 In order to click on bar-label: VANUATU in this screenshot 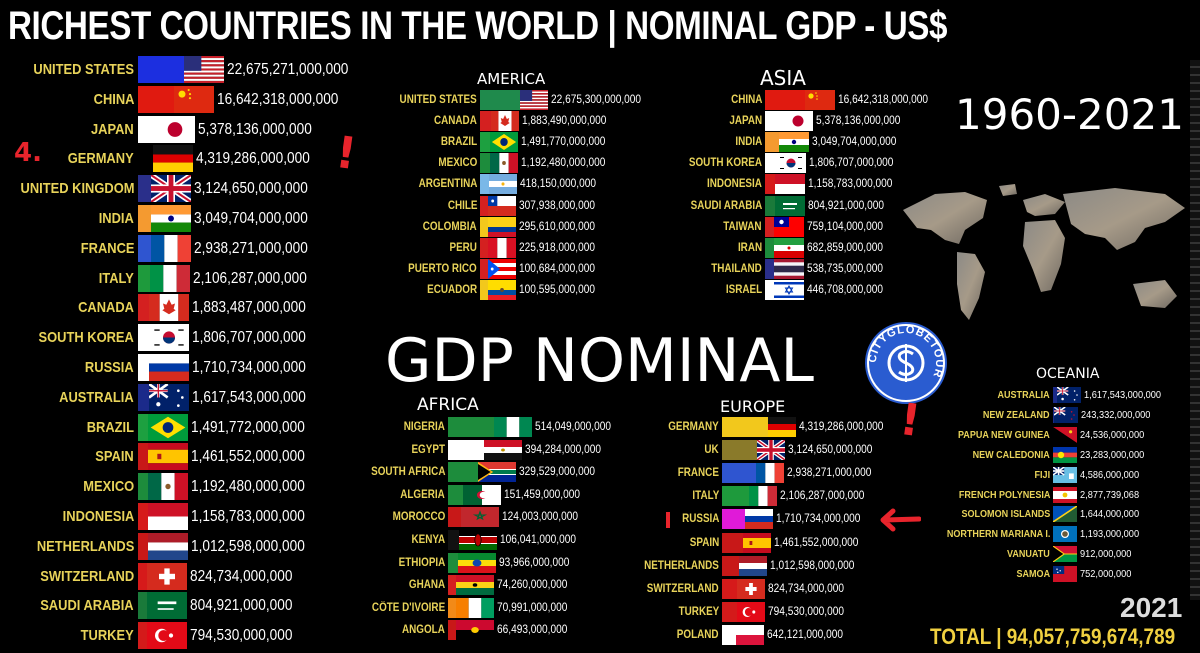, I will do `click(1028, 554)`.